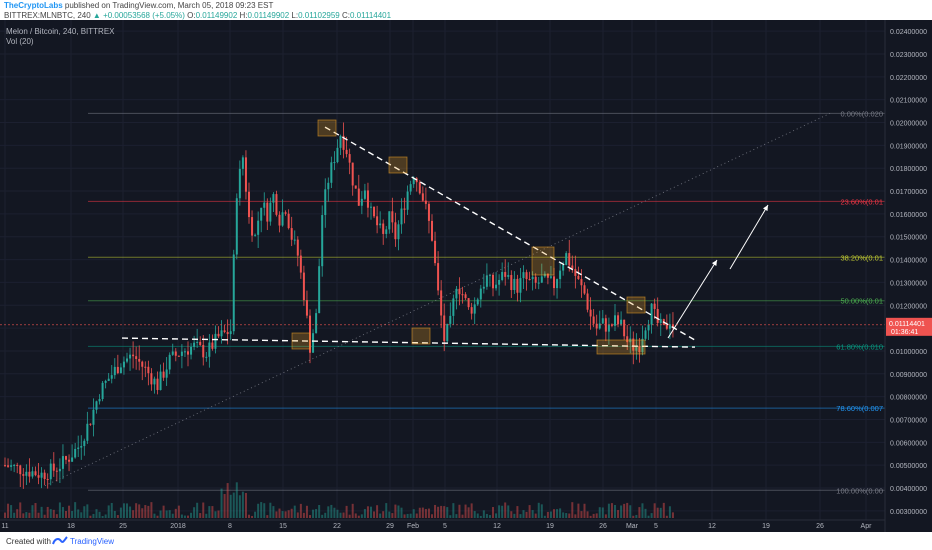 This screenshot has height=550, width=932. What do you see at coordinates (714, 263) in the screenshot?
I see `projection-arrowhead` at bounding box center [714, 263].